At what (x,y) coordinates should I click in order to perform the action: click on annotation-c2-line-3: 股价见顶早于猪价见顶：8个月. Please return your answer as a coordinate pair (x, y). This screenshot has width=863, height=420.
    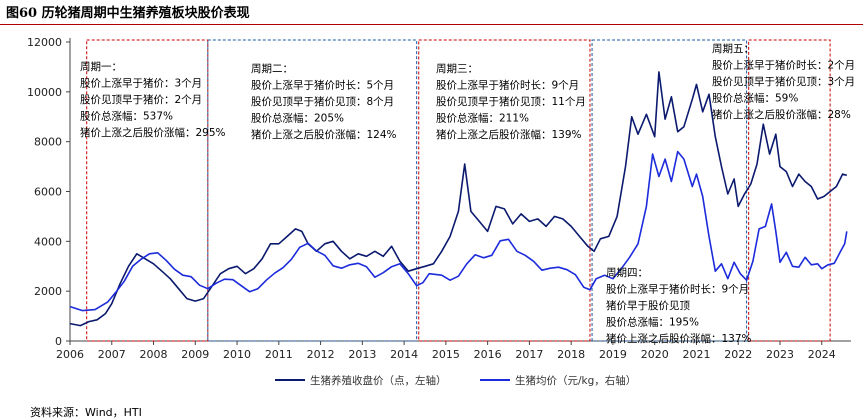
    Looking at the image, I should click on (322, 102).